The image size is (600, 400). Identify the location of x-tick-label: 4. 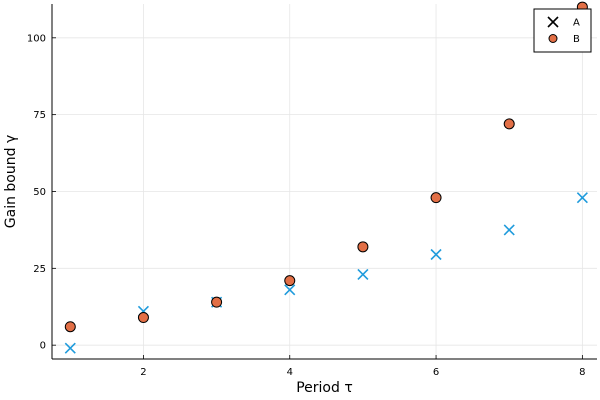
(290, 372).